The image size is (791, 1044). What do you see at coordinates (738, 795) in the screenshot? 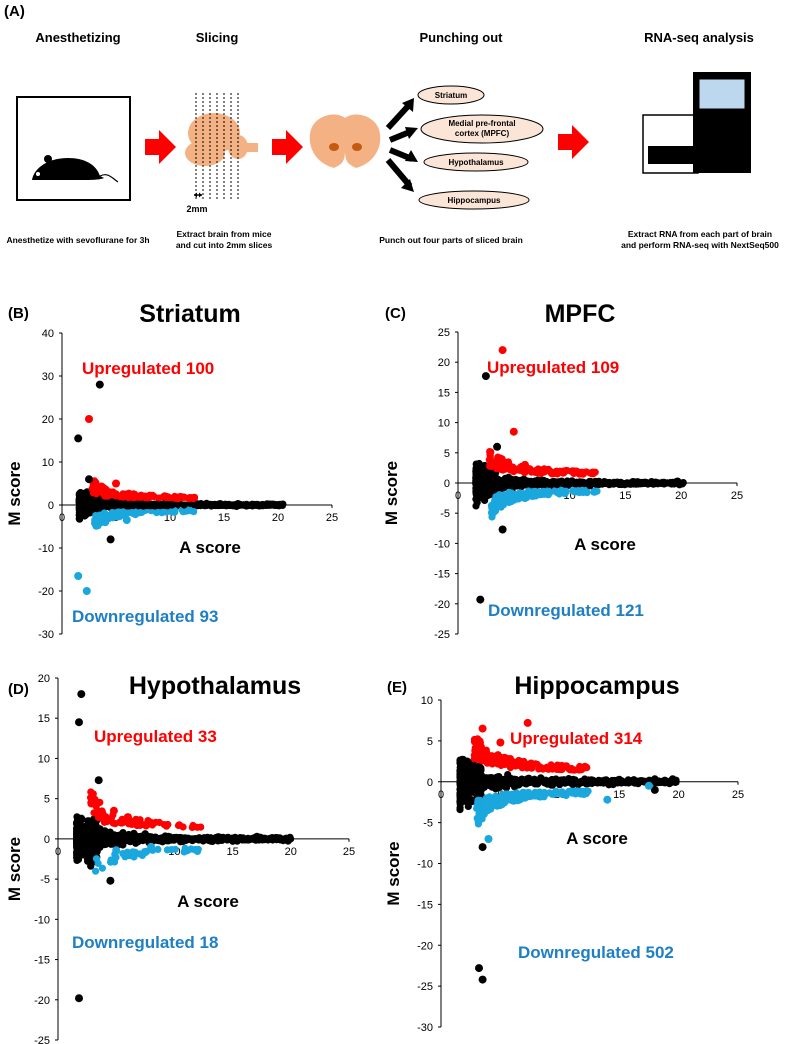
I see `x-tick-label: 25` at bounding box center [738, 795].